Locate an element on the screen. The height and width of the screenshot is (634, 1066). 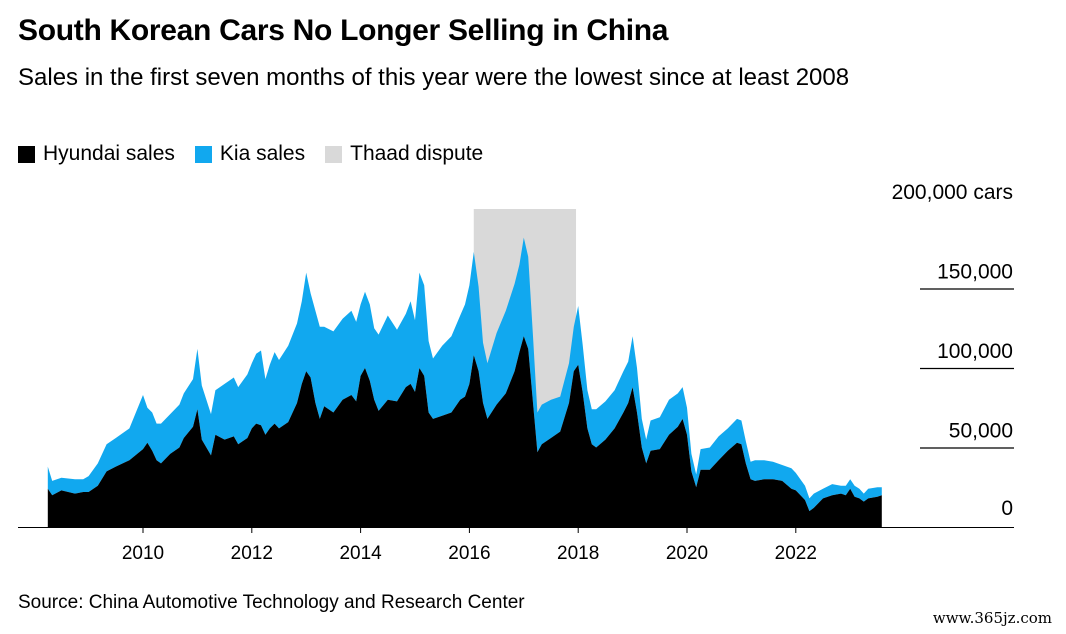
watermark: www.365jz.com is located at coordinates (992, 618).